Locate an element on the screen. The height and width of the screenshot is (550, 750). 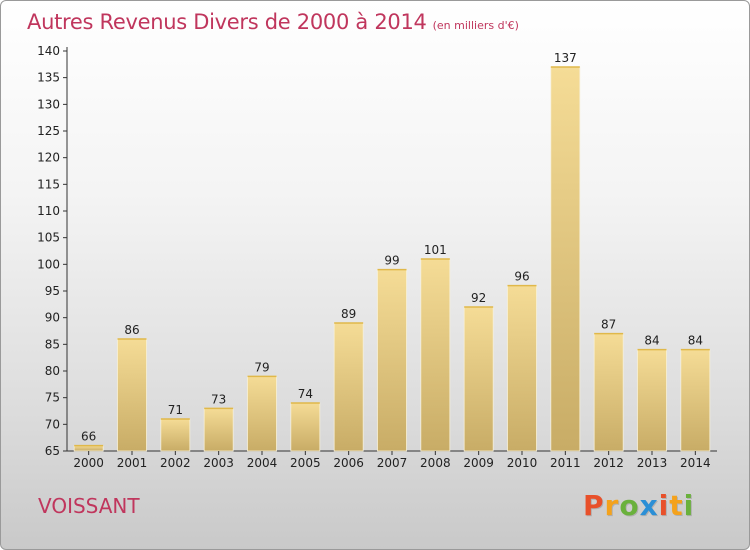
x-tick: 2011 is located at coordinates (565, 460).